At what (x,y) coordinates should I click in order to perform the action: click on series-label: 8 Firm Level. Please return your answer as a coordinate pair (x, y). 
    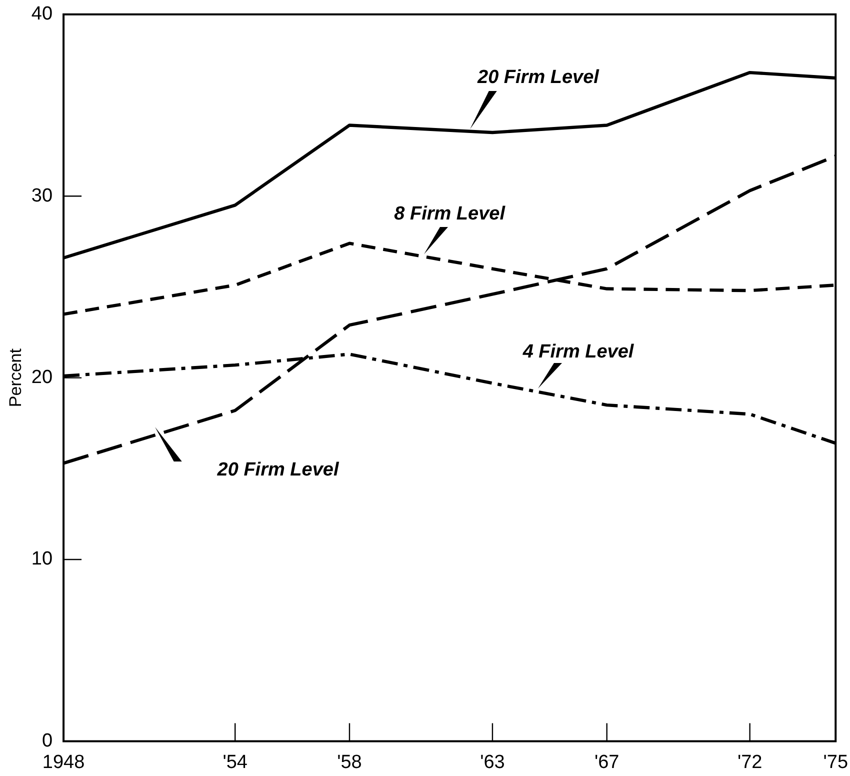
    Looking at the image, I should click on (450, 214).